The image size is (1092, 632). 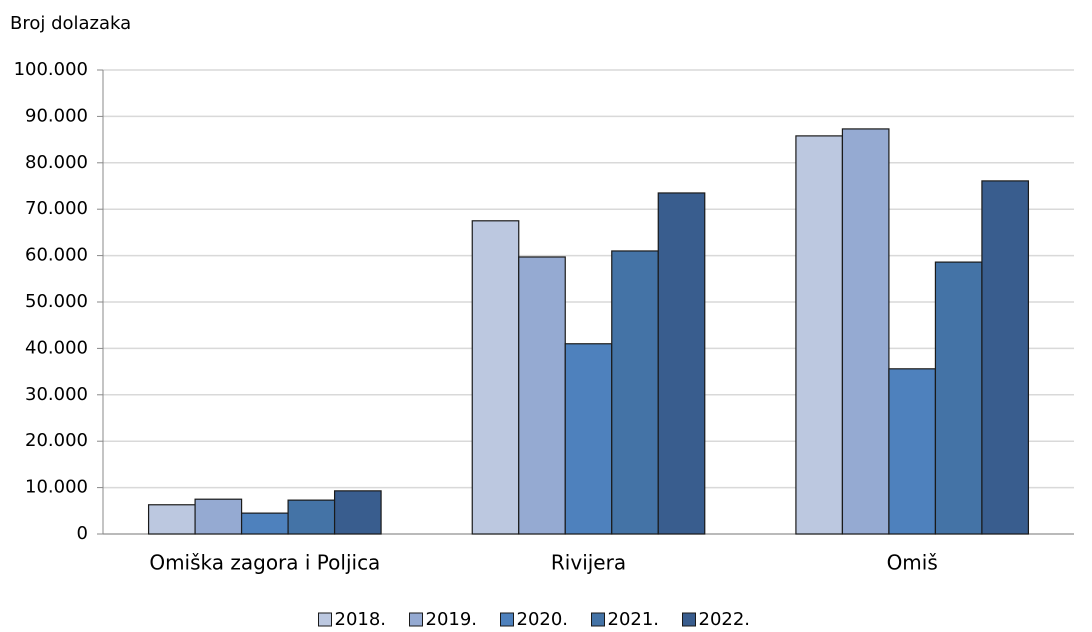 I want to click on y-tick-label: 90.000, so click(x=56, y=115).